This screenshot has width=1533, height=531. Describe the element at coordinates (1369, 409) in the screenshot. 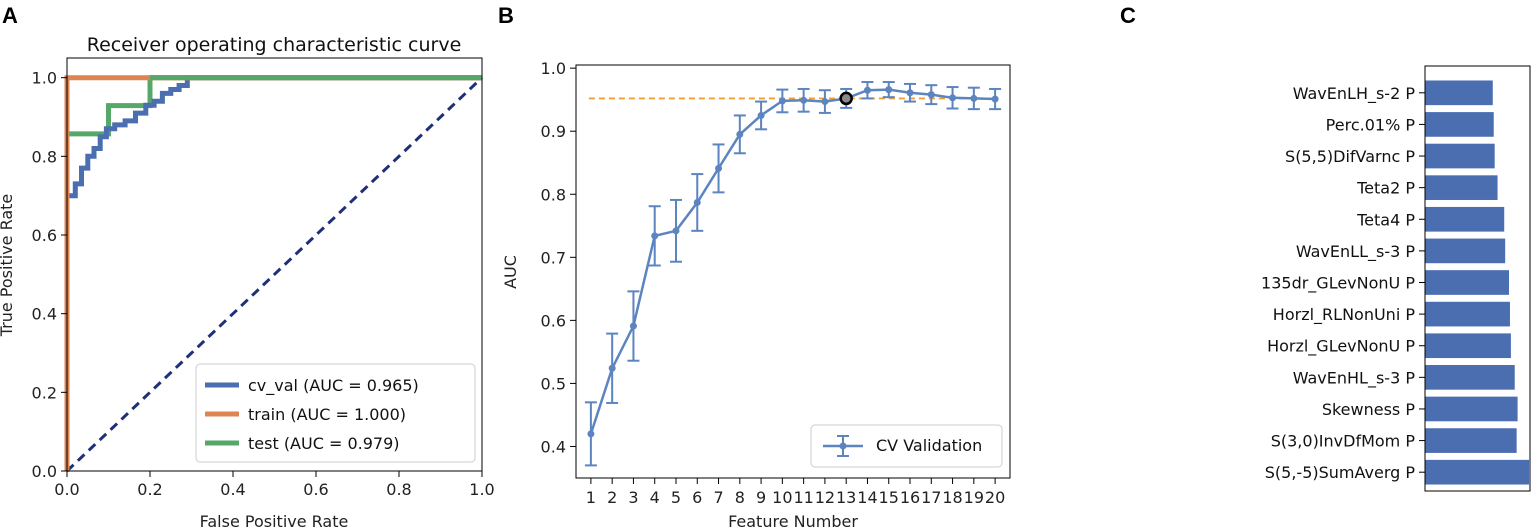

I see `feature-bar-label: Skewness P` at that location.